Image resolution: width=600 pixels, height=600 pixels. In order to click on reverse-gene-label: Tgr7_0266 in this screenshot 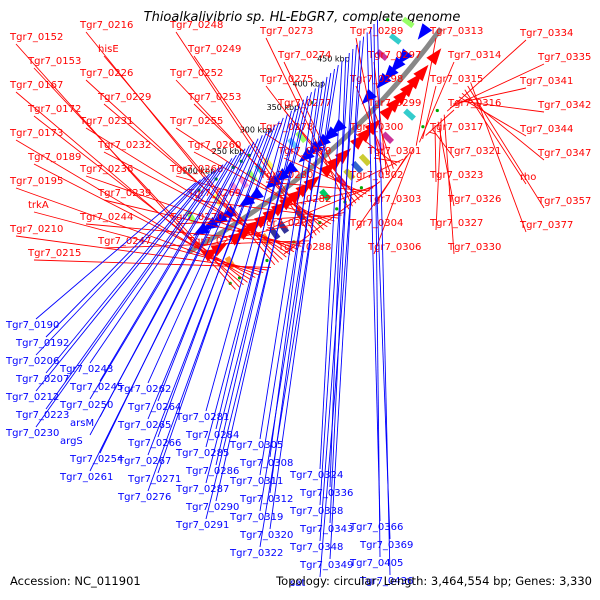, I will do `click(154, 443)`.